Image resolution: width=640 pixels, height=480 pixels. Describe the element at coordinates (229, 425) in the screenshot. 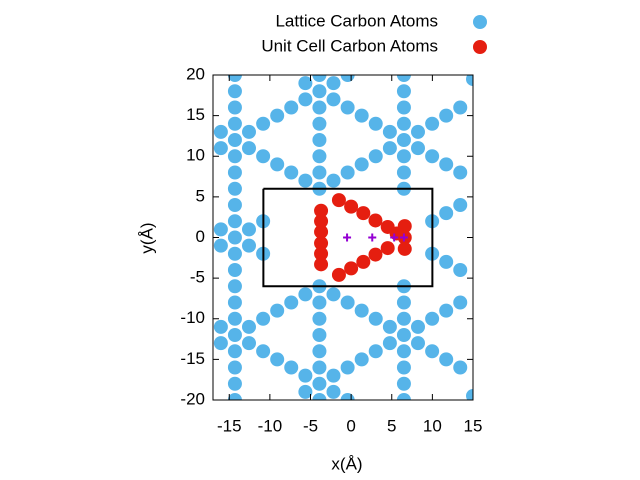

I see `x-tick-label: -15` at that location.